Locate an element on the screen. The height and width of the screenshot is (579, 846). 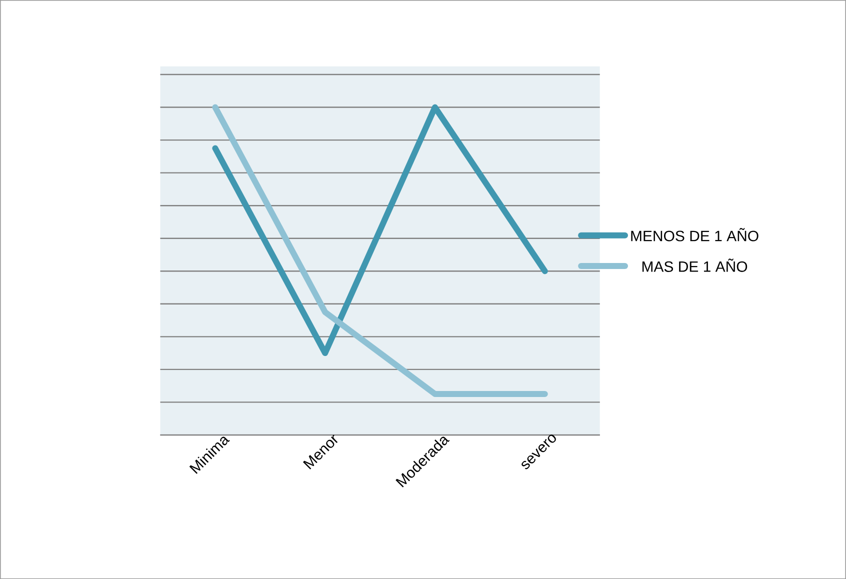
legend-label: MAS DE 1 AÑO is located at coordinates (695, 265).